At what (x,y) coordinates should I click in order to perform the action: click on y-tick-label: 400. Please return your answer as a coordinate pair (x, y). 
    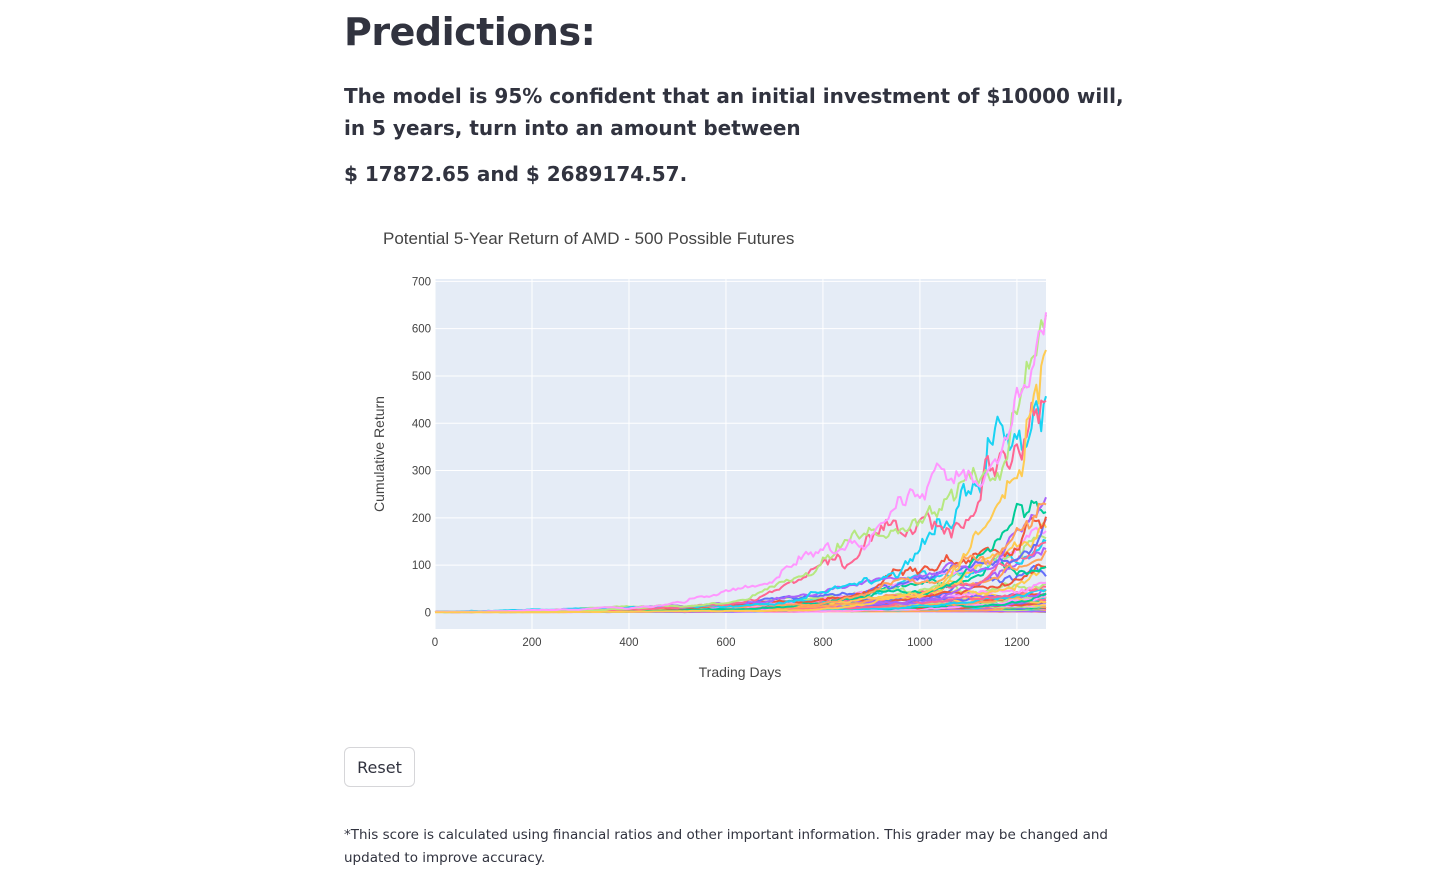
    Looking at the image, I should click on (421, 424).